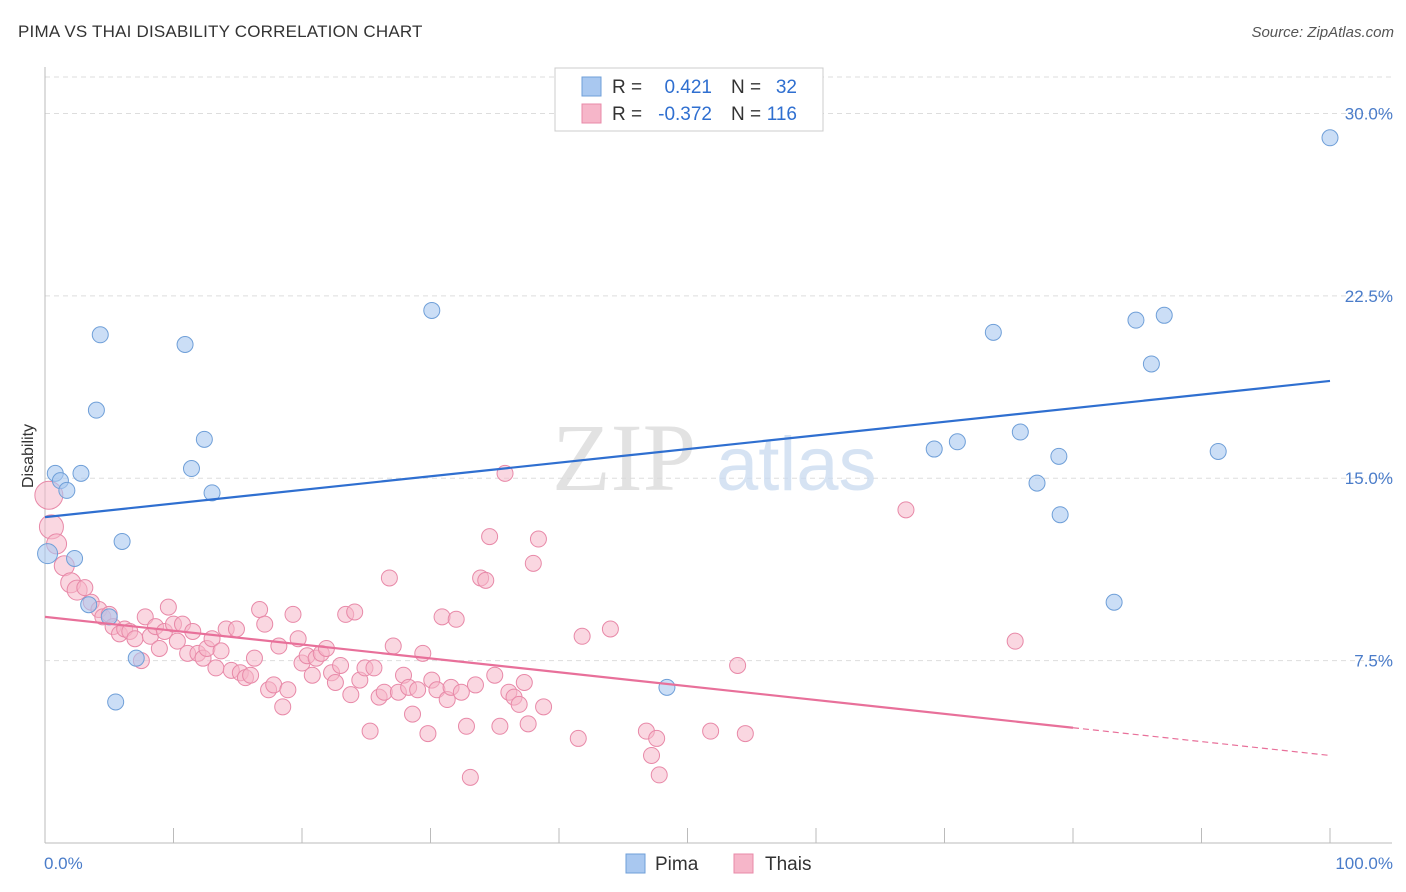  I want to click on legend-r-value-thais: -0.372, so click(685, 114).